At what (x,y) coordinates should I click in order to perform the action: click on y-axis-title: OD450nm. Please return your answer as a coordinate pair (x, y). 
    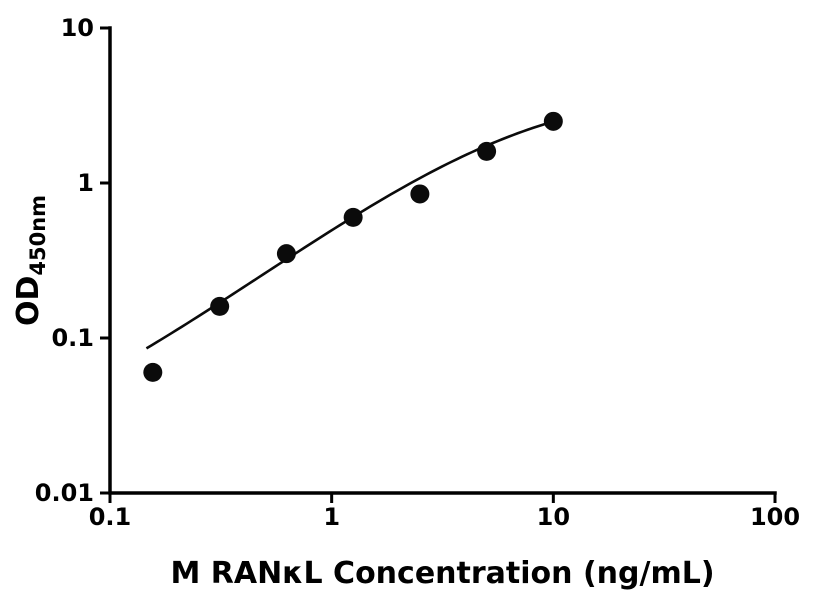
    Looking at the image, I should click on (30, 260).